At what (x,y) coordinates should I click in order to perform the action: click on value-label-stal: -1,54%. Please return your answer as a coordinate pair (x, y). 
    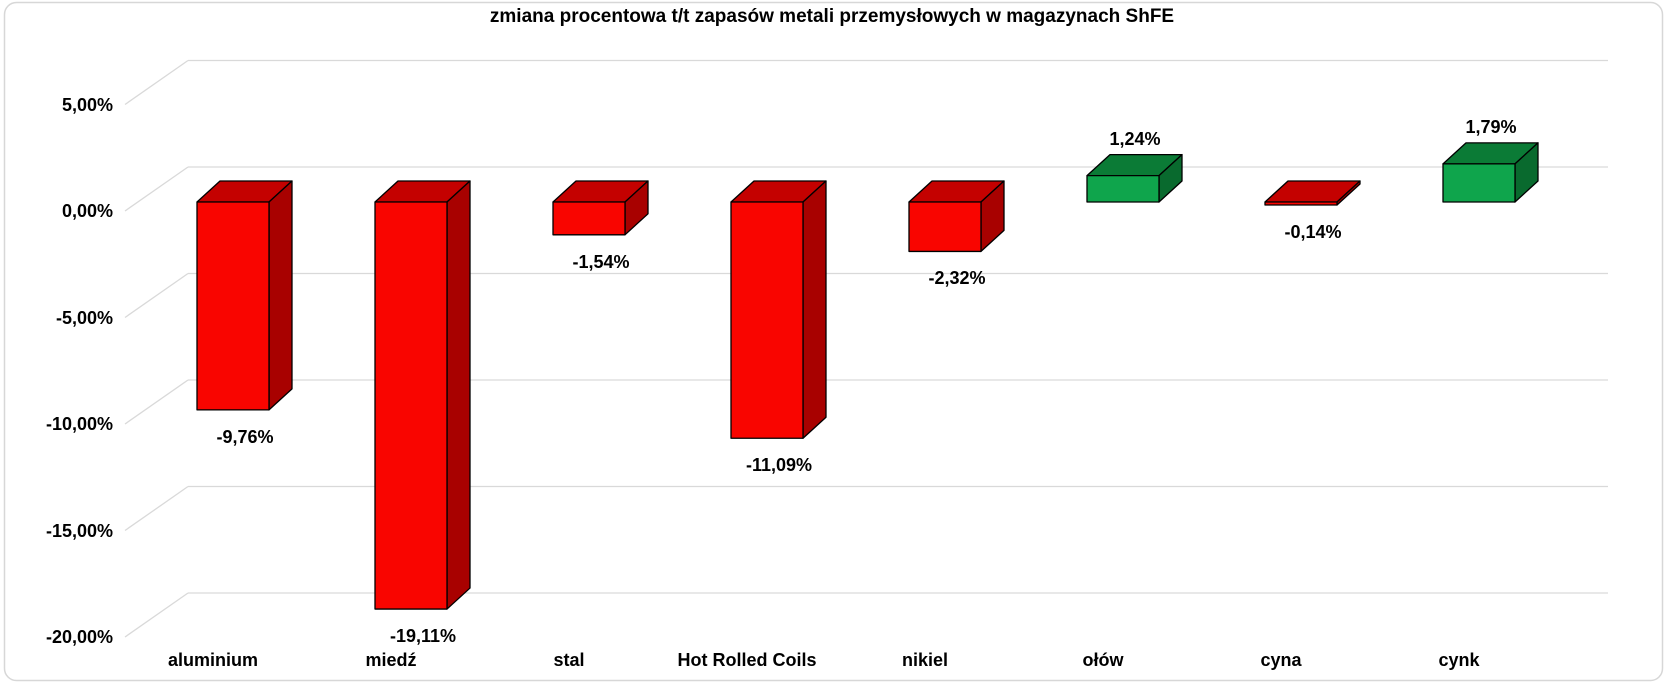
    Looking at the image, I should click on (601, 261).